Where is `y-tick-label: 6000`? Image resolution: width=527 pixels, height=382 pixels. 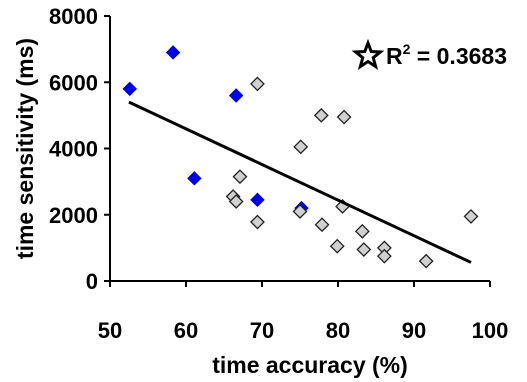 y-tick-label: 6000 is located at coordinates (73, 82).